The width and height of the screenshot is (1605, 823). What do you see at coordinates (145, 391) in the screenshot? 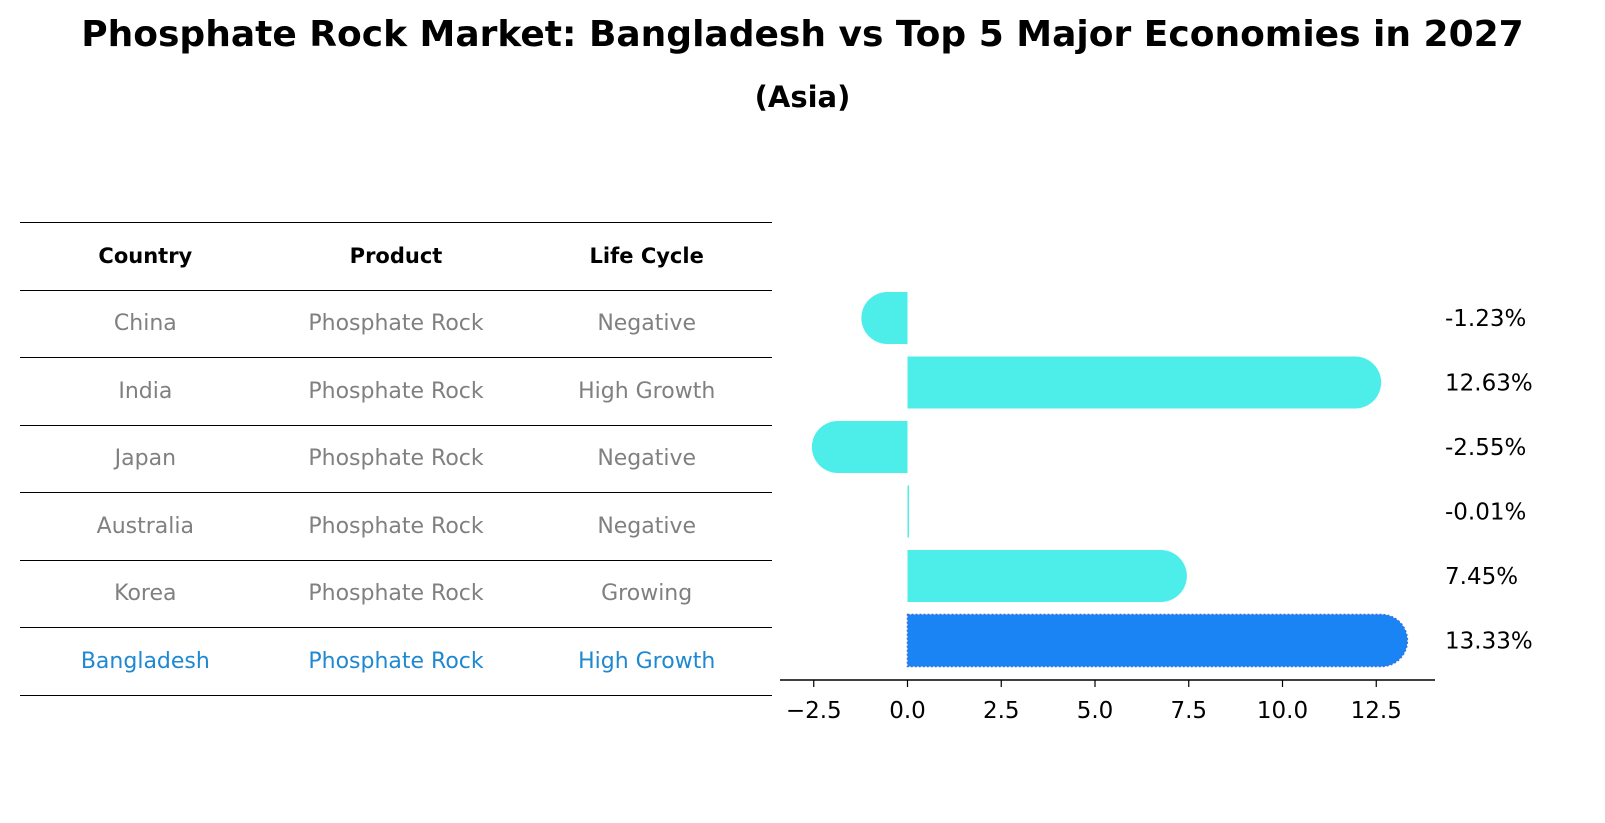
I see `cell-country: India` at bounding box center [145, 391].